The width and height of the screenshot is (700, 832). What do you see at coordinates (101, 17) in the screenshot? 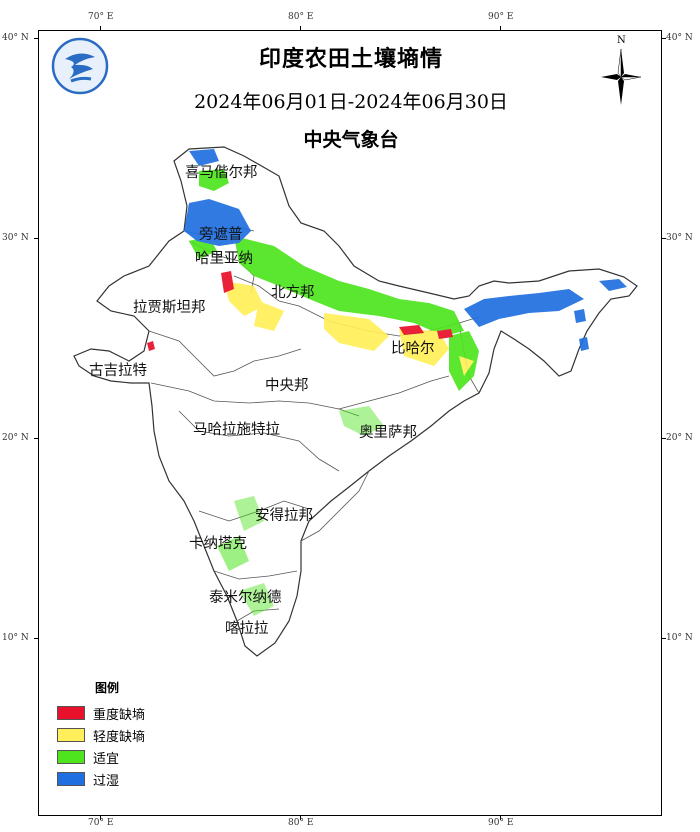
I see `axis-label-top: 70° E` at bounding box center [101, 17].